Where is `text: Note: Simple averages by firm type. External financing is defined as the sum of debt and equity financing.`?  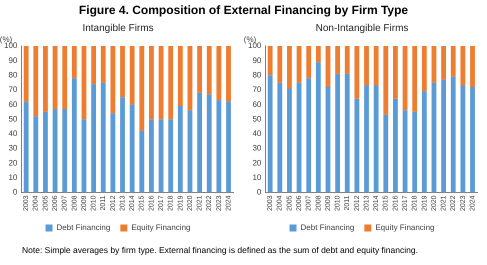 text: Note: Simple averages by firm type. External financing is defined as the sum of debt and equity financing. is located at coordinates (220, 250).